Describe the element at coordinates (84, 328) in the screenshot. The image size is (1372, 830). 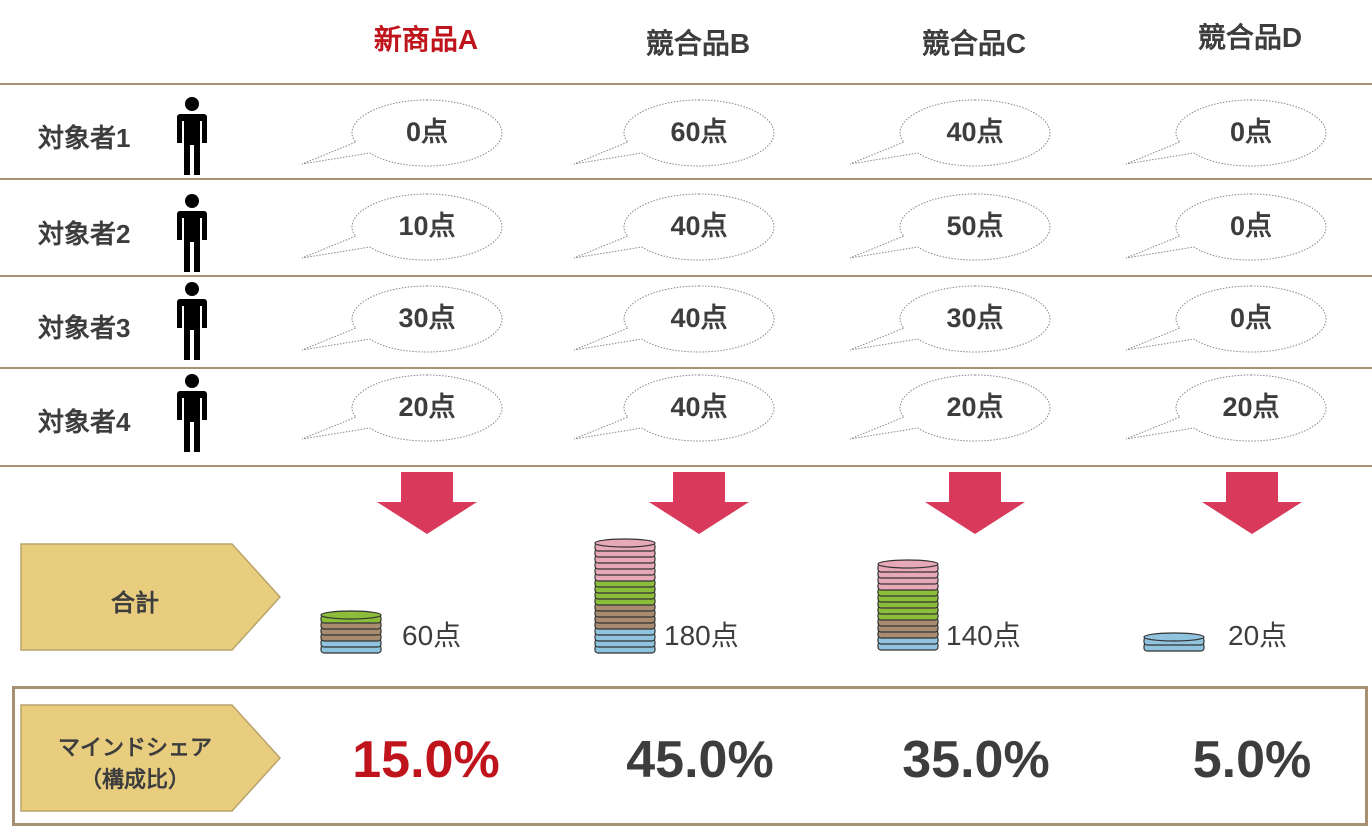
I see `subject-label: 対象者3` at that location.